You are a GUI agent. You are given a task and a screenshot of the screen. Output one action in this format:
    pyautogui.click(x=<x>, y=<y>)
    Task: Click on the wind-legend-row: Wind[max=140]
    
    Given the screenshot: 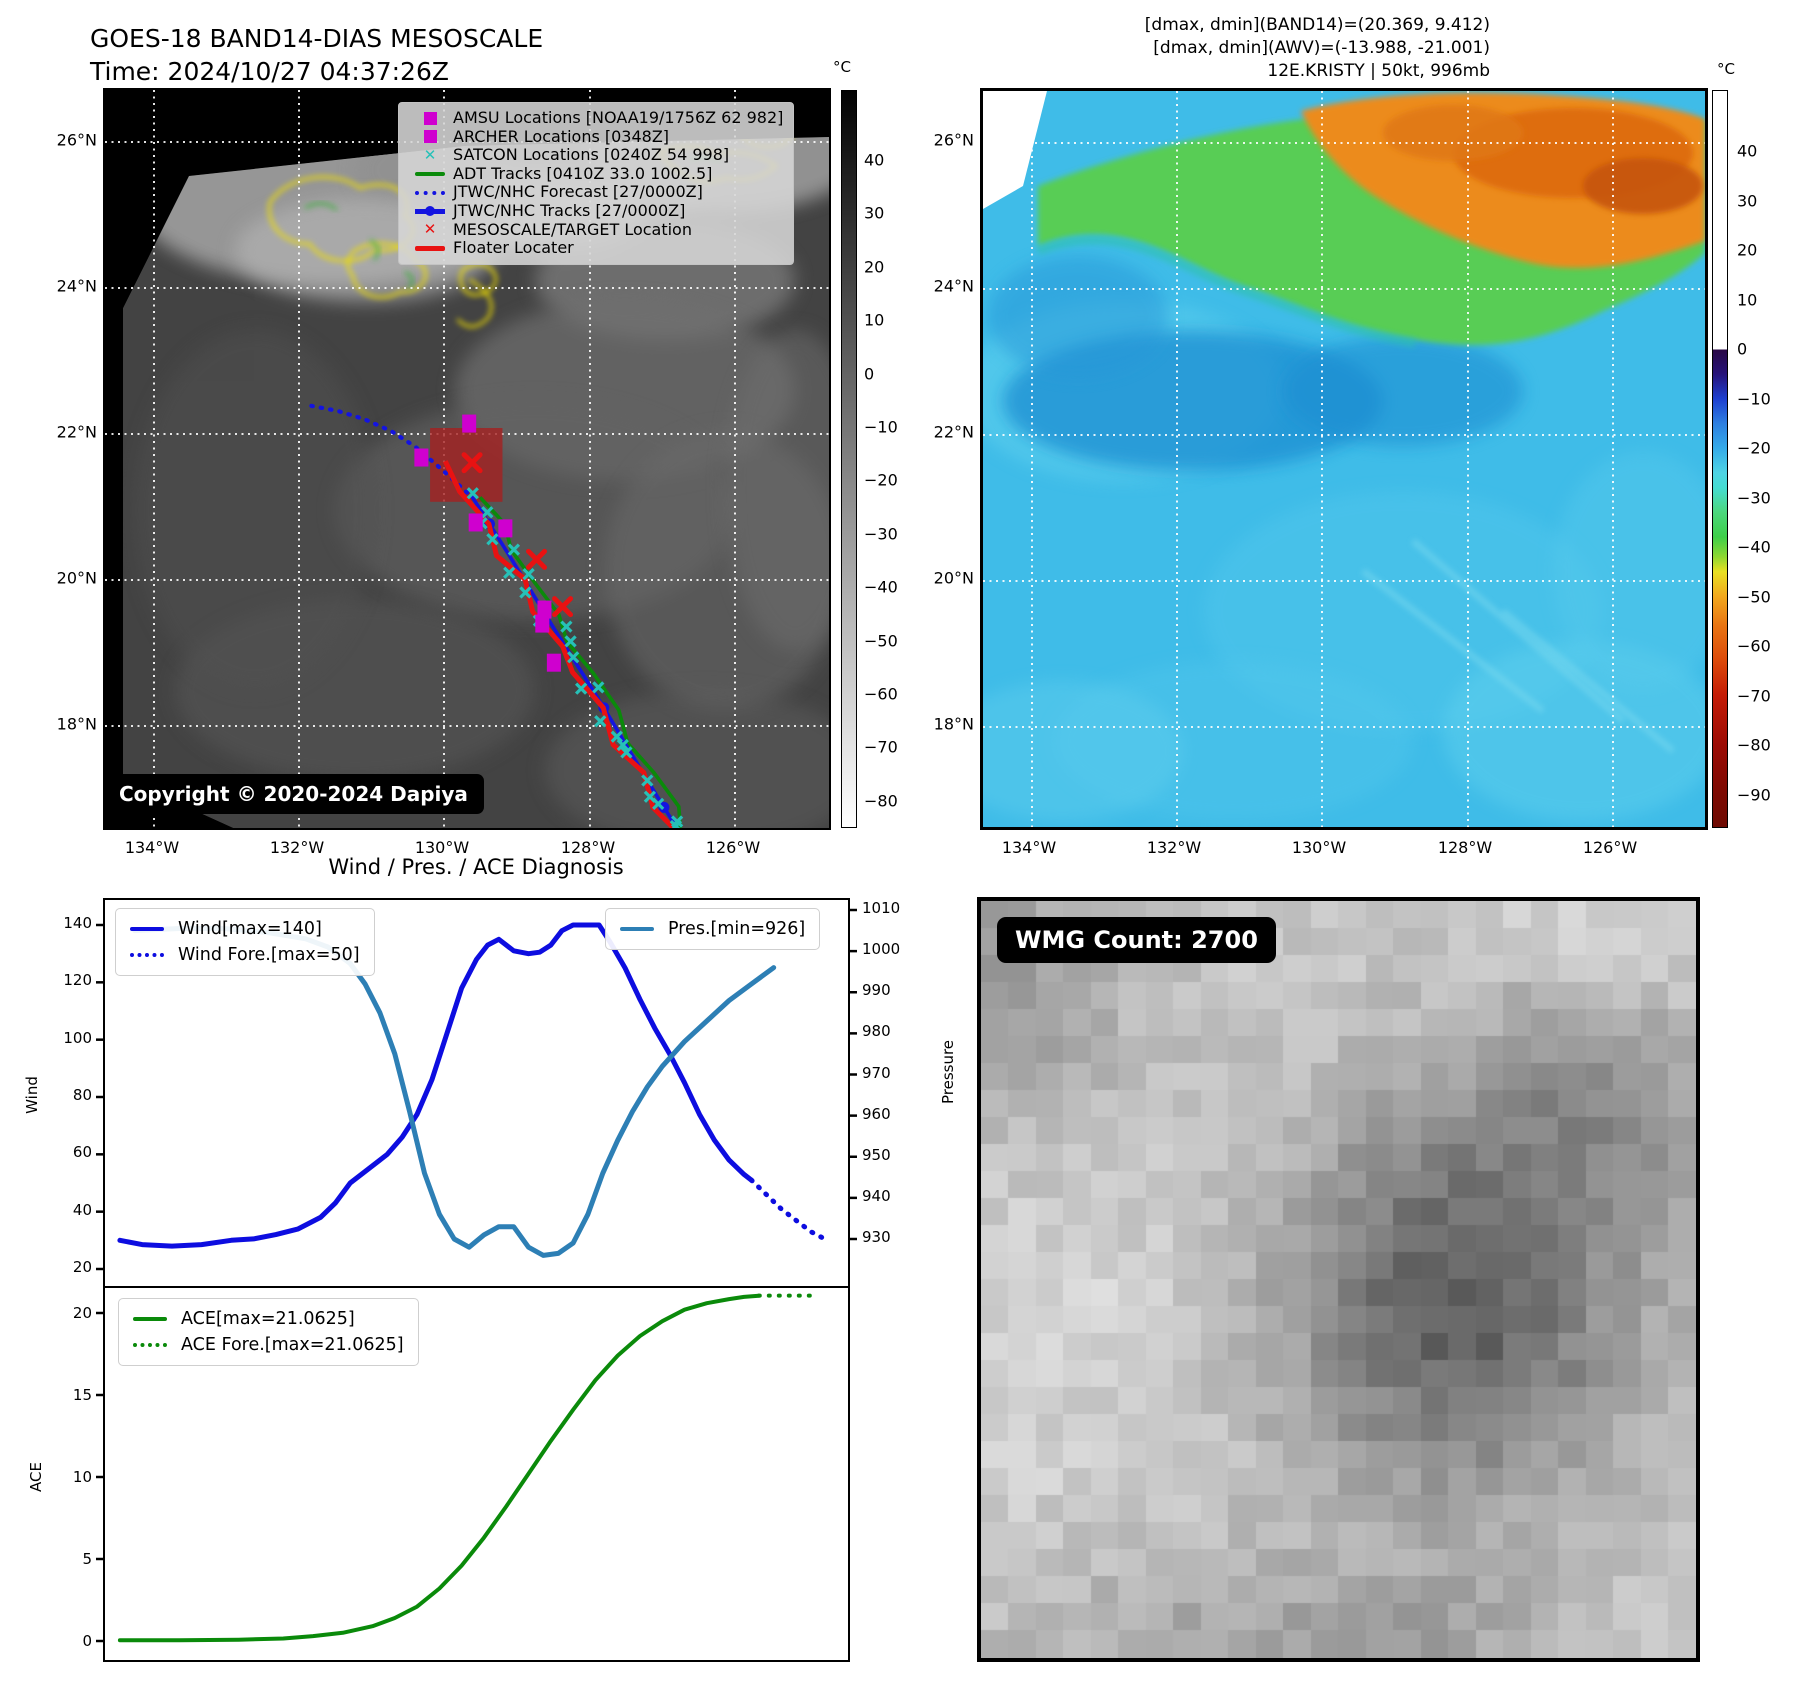 What is the action you would take?
    pyautogui.click(x=245, y=929)
    